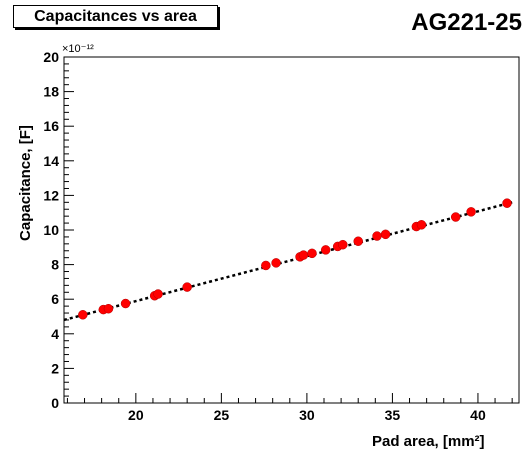 This screenshot has width=528, height=454. What do you see at coordinates (466, 22) in the screenshot?
I see `sample-id-label: AG221-25` at bounding box center [466, 22].